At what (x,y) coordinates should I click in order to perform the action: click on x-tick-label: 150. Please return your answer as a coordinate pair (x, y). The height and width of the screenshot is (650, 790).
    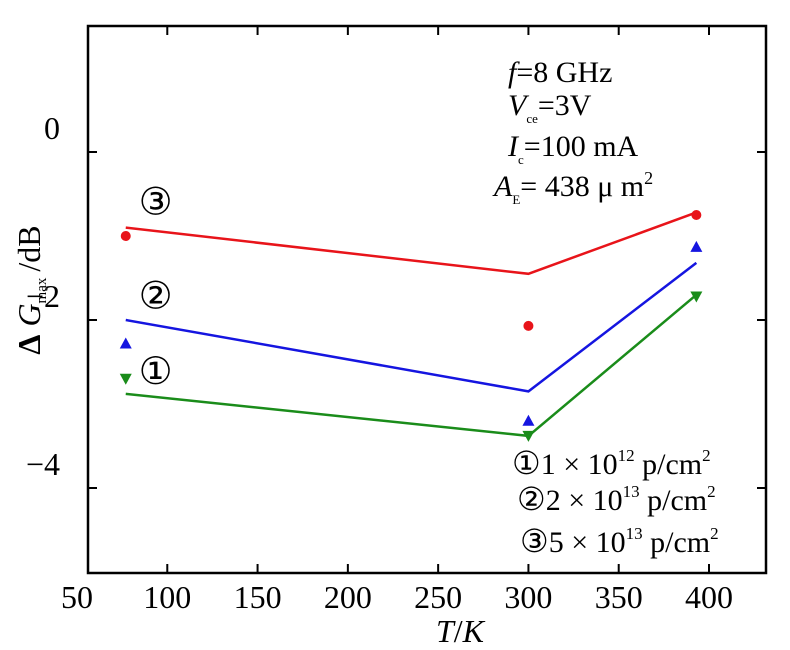
    Looking at the image, I should click on (258, 597).